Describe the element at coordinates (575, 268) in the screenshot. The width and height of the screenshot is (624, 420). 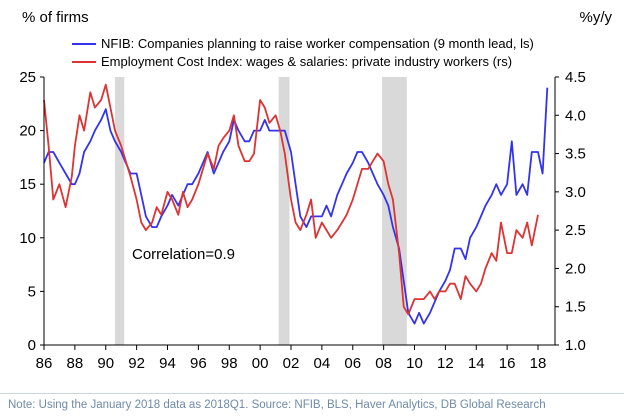
I see `right-tick-label: 2.0` at that location.